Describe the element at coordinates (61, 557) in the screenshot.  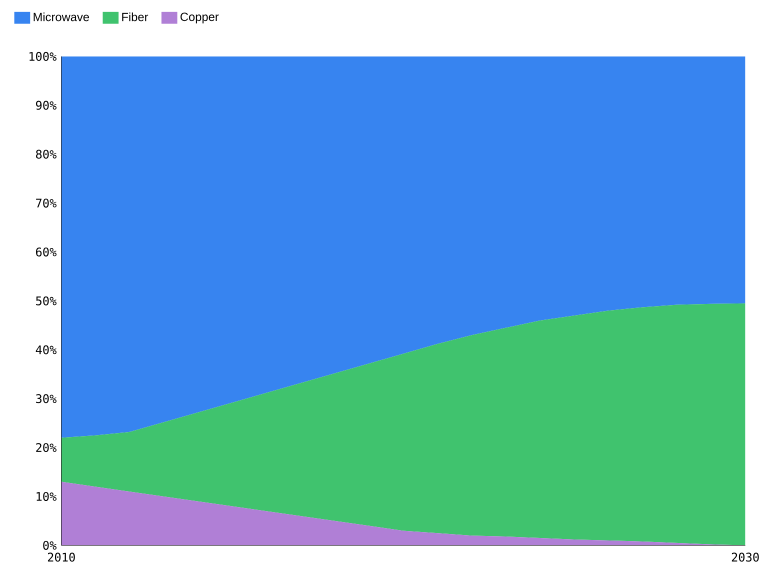
I see `x-tick-label: 2010` at that location.